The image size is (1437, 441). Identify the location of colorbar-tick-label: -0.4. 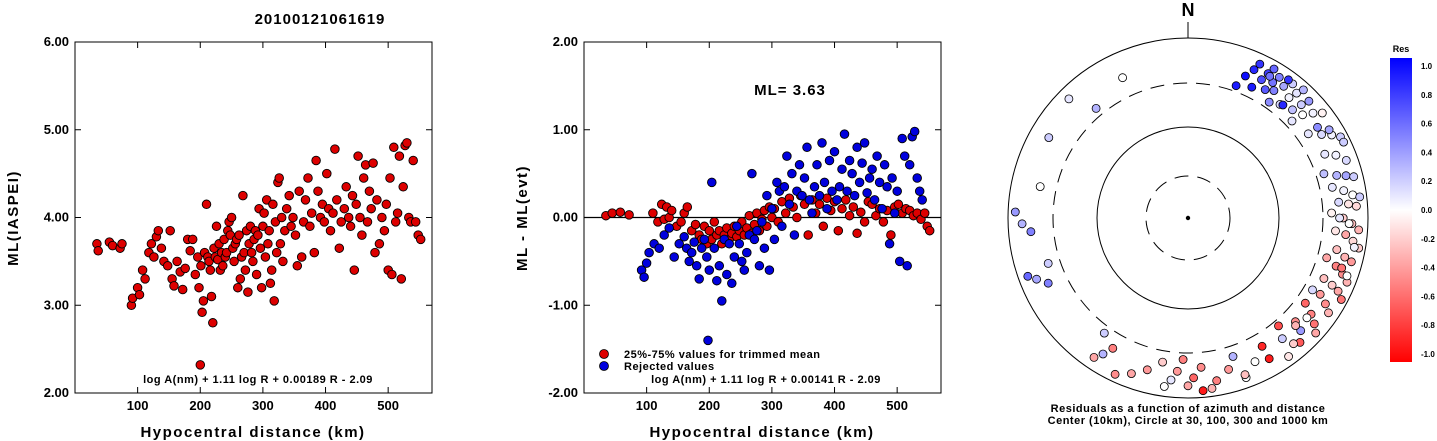
(1428, 268).